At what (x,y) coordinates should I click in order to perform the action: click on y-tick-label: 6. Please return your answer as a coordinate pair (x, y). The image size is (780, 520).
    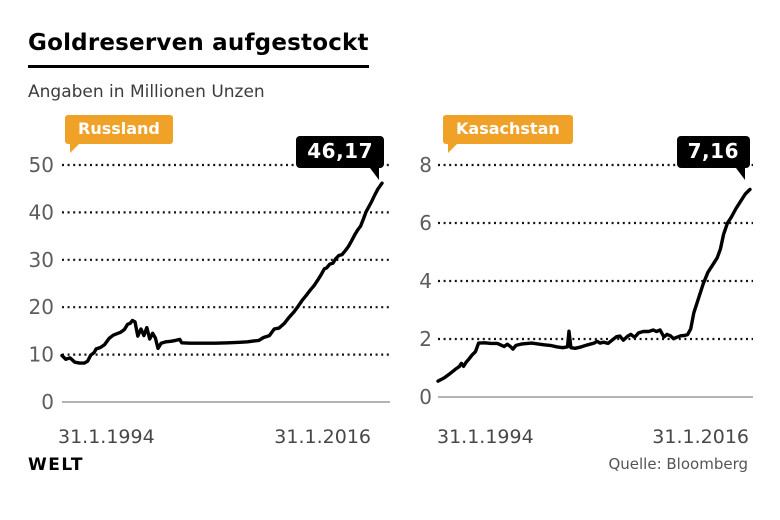
    Looking at the image, I should click on (425, 223).